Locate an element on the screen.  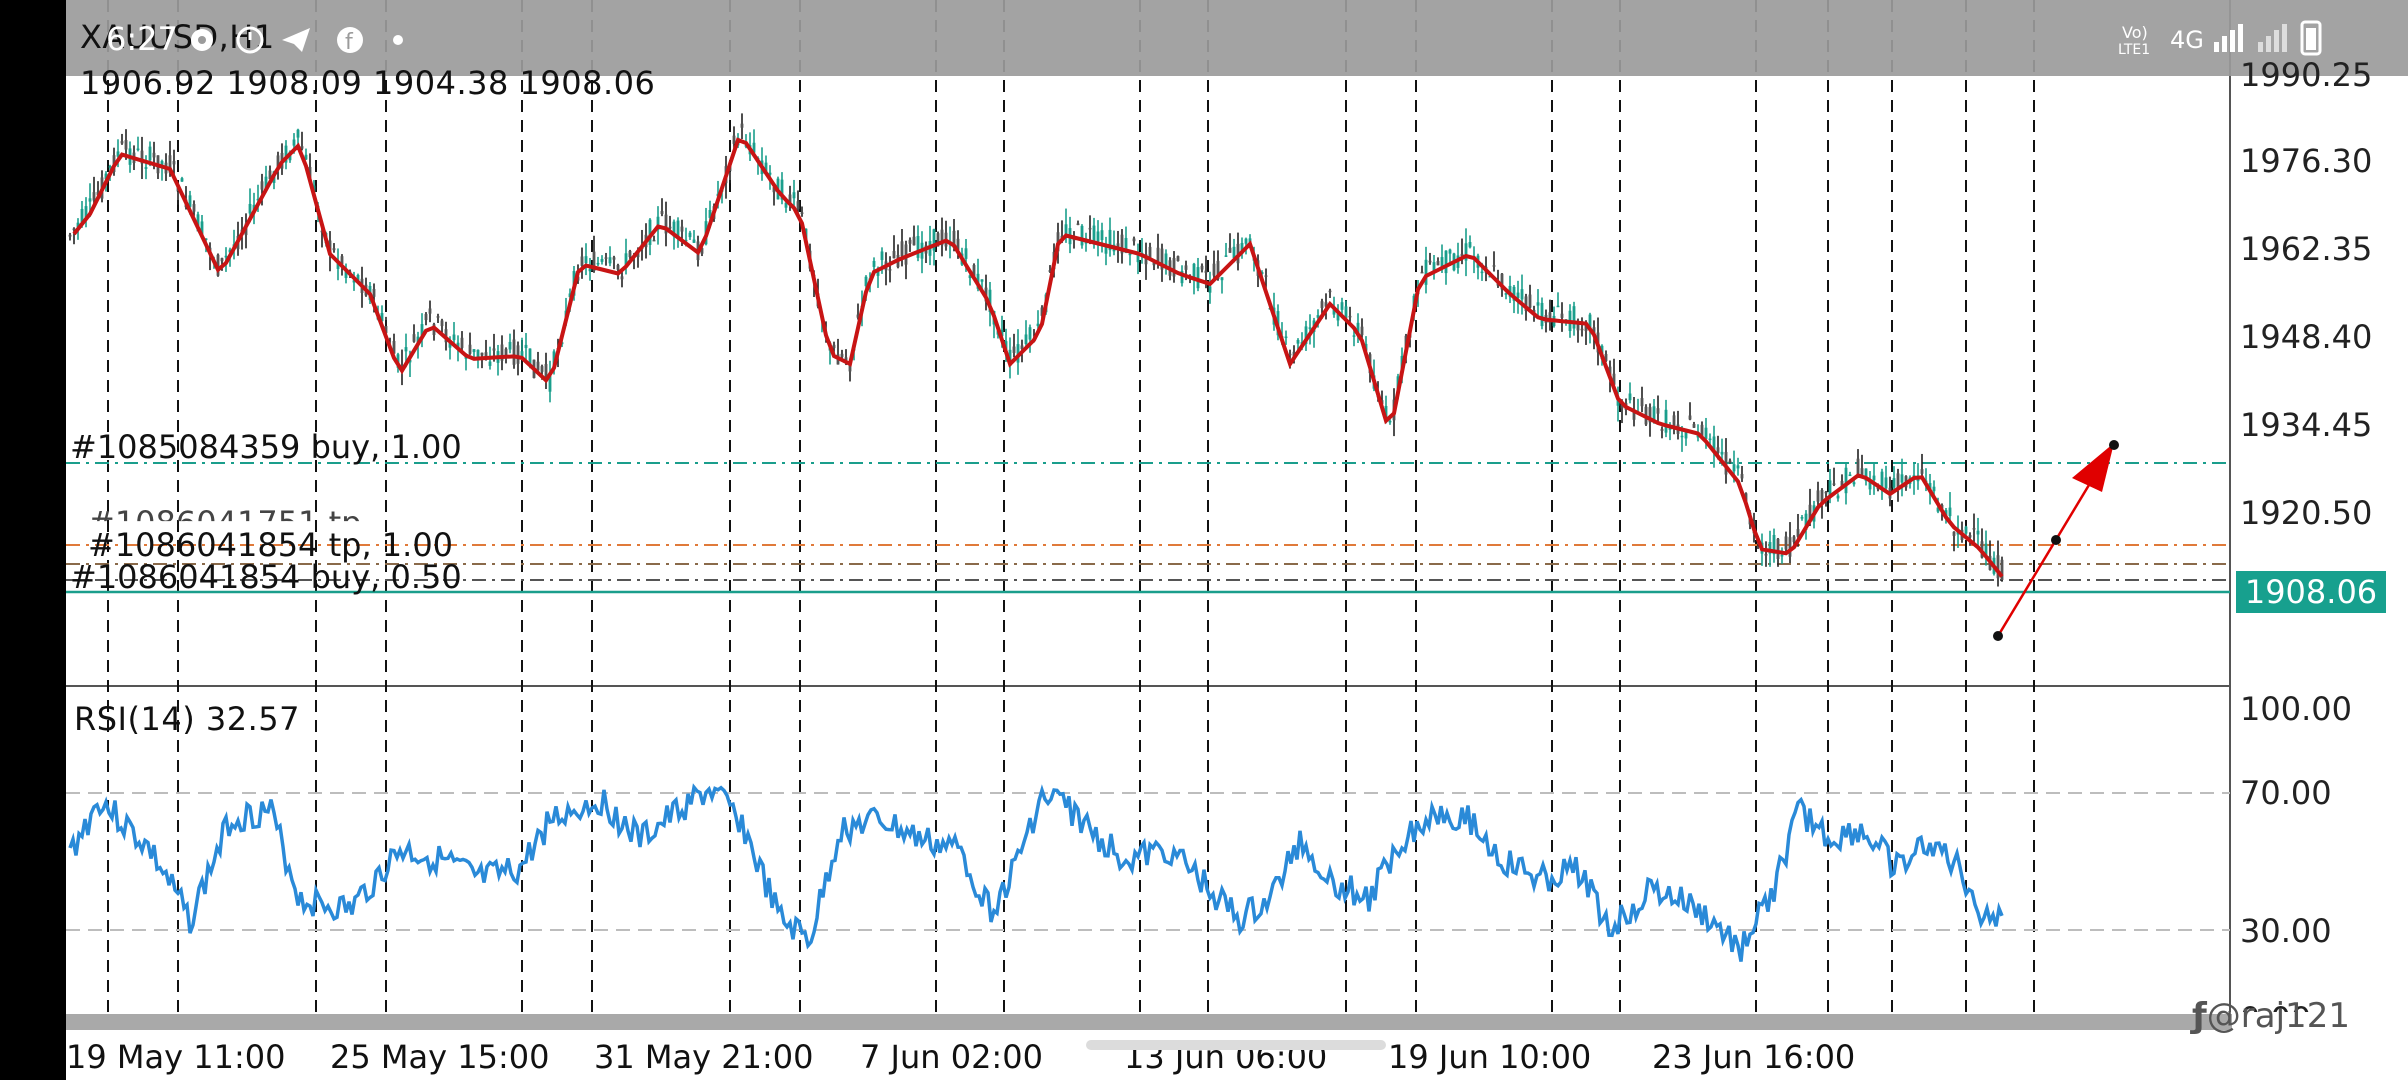
gesture-nav-handle is located at coordinates (1236, 1045).